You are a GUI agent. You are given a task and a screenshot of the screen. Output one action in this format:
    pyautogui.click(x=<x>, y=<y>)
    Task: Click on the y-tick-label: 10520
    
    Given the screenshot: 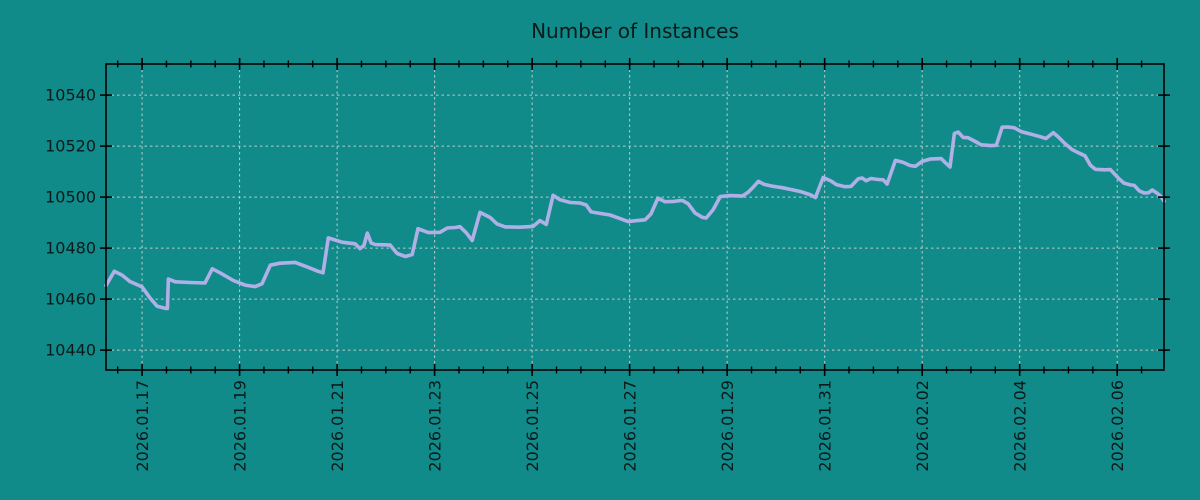 What is the action you would take?
    pyautogui.click(x=70, y=146)
    